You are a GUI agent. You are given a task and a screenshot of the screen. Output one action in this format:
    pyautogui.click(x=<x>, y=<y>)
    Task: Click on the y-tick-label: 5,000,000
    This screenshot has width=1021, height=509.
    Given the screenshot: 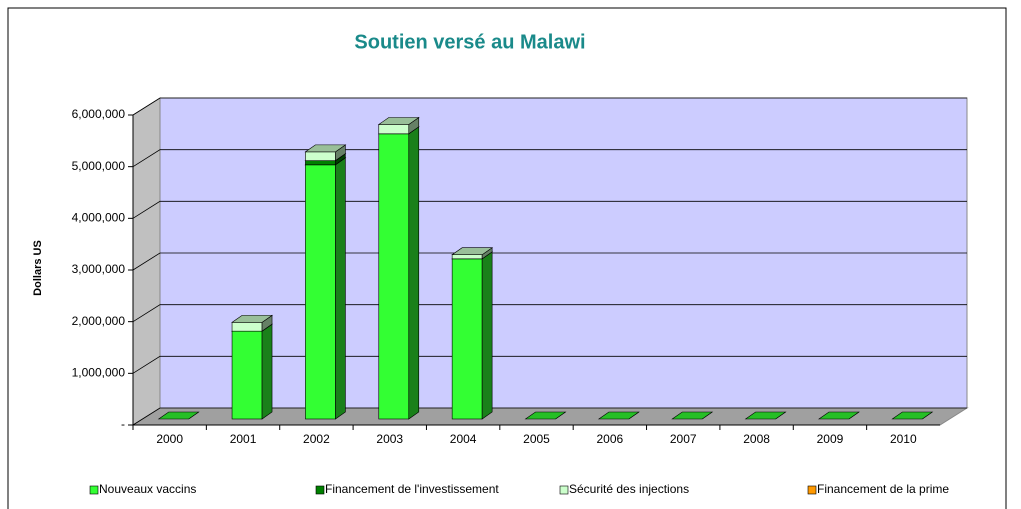 What is the action you would take?
    pyautogui.click(x=99, y=166)
    